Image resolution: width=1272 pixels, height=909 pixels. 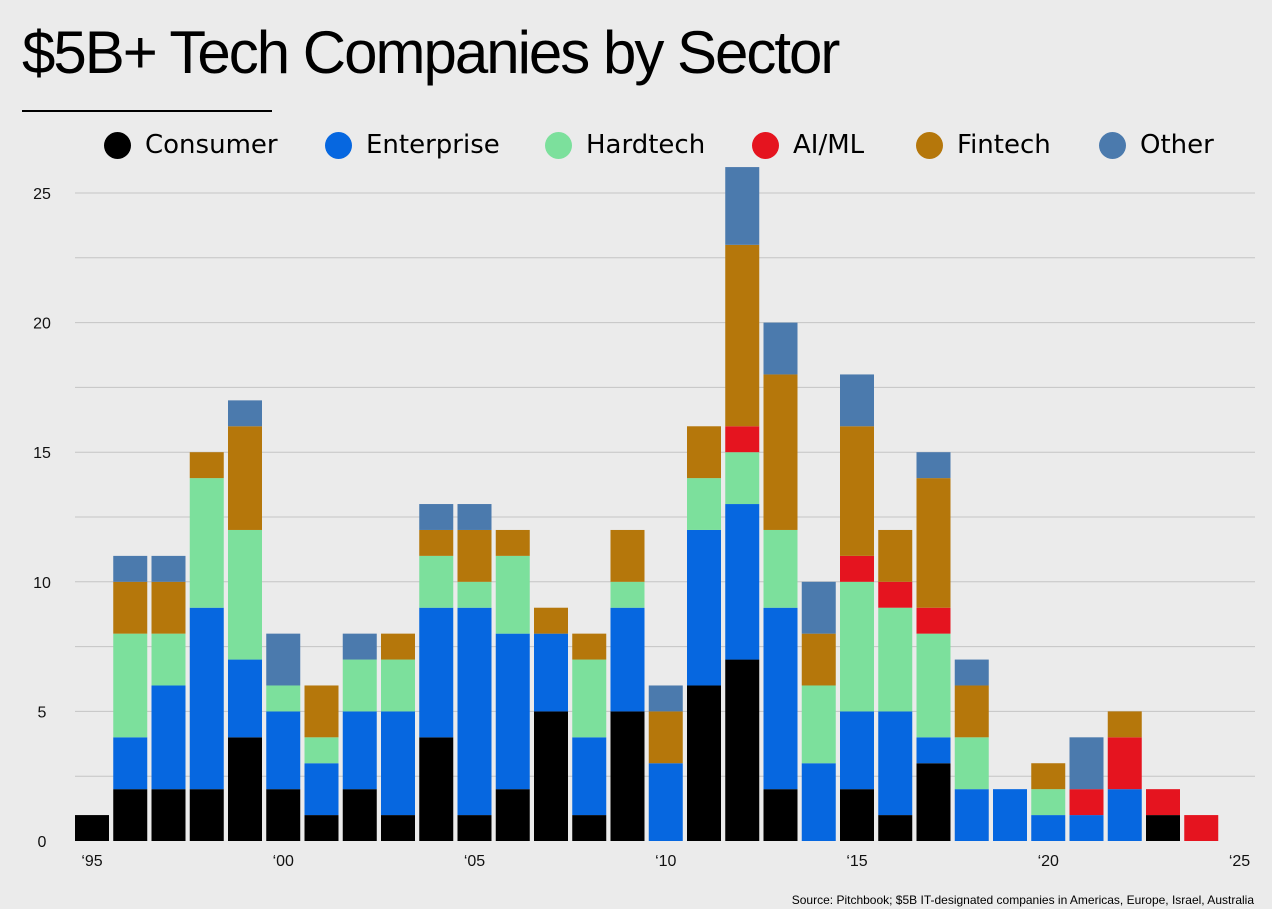 I want to click on chart-title: $5B+ Tech Companies by Sector, so click(x=431, y=52).